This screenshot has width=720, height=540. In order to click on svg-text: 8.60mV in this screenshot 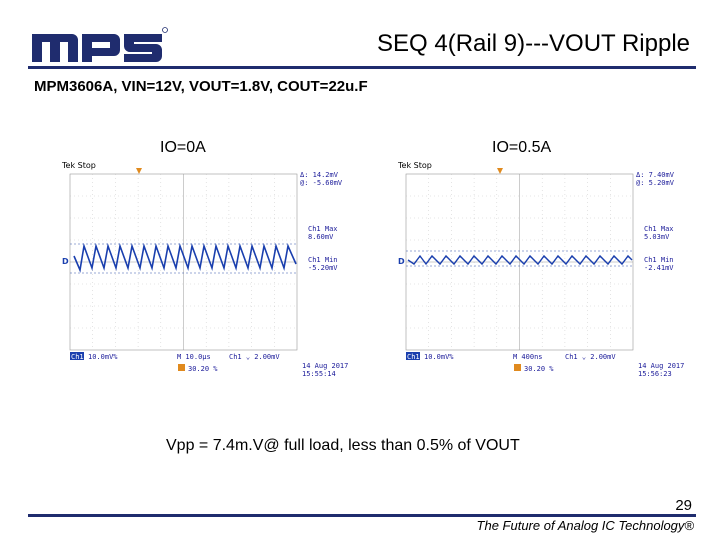, I will do `click(321, 237)`.